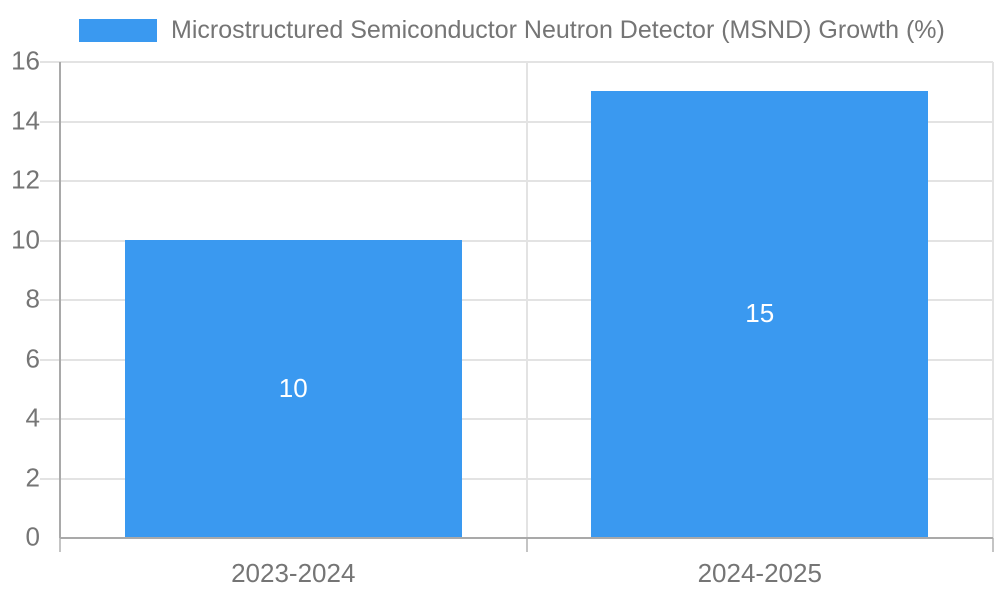 The height and width of the screenshot is (600, 1000). Describe the element at coordinates (118, 30) in the screenshot. I see `legend-swatch` at that location.